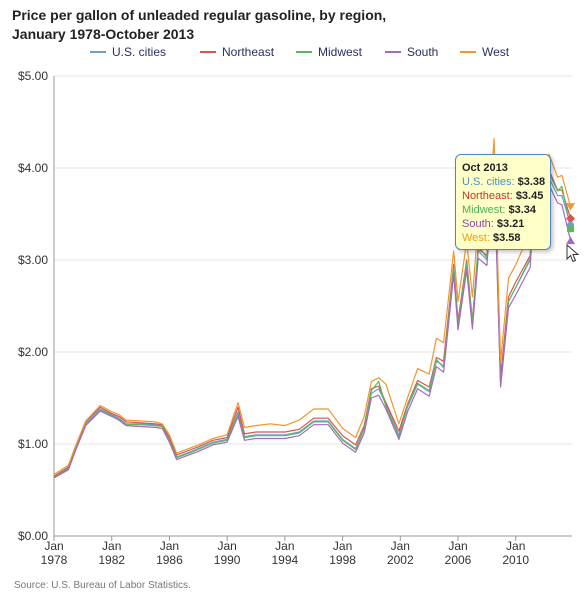 The width and height of the screenshot is (586, 601). I want to click on y-tick-label: $5.00, so click(33, 76).